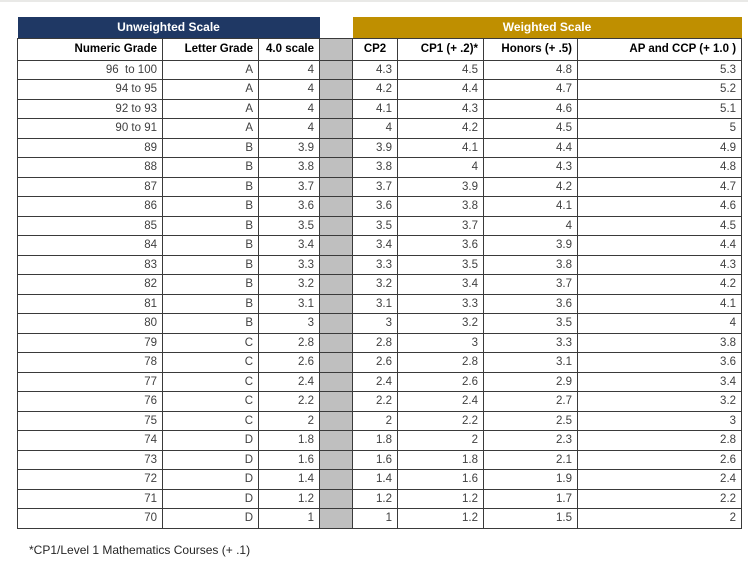  I want to click on table-row: 88 B 3.8 3.8 4 4.3 4.8, so click(380, 167).